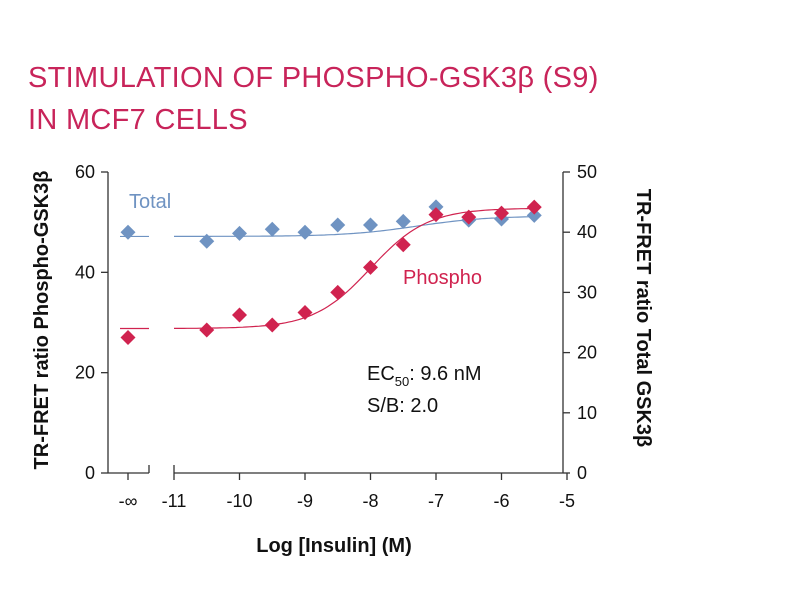 This screenshot has width=800, height=600. What do you see at coordinates (305, 501) in the screenshot?
I see `x-tick-label: -9` at bounding box center [305, 501].